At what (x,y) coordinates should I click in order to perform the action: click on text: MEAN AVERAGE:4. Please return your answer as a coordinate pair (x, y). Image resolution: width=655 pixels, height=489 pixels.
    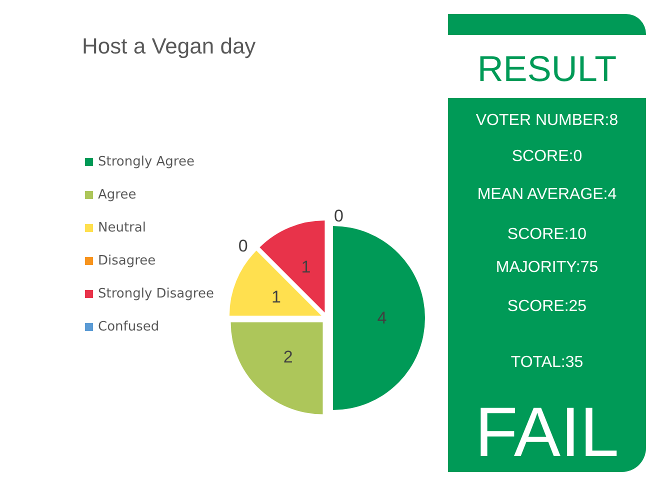
    Looking at the image, I should click on (547, 195).